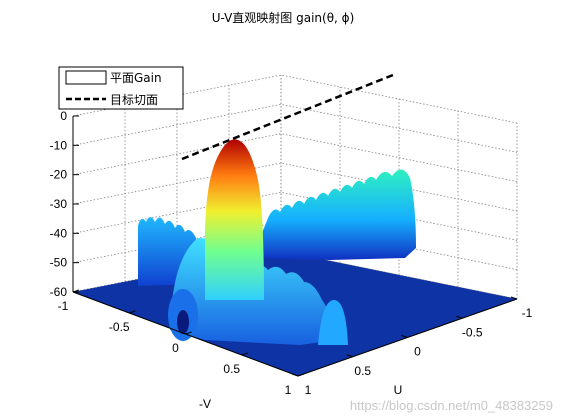 The image size is (561, 420). Describe the element at coordinates (333, 322) in the screenshot. I see `front-lobe-right` at that location.